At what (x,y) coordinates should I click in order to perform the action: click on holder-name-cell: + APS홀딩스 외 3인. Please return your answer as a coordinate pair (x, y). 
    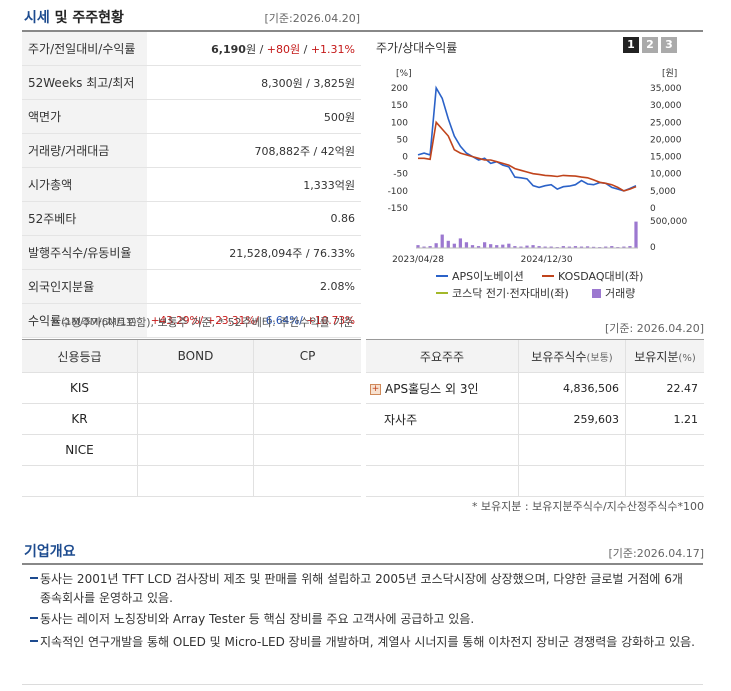
    Looking at the image, I should click on (442, 388).